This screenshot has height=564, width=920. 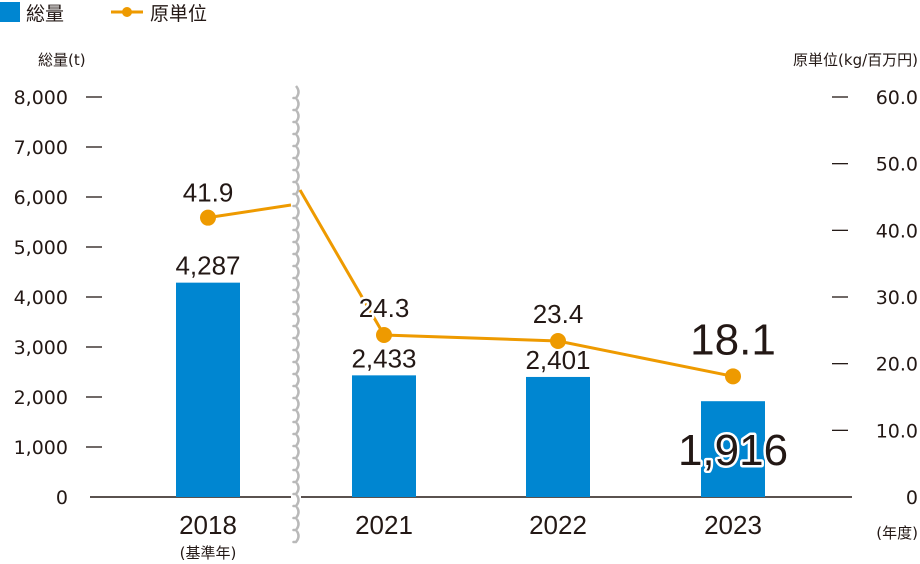 What do you see at coordinates (41, 298) in the screenshot?
I see `left-tick-label: 4,000` at bounding box center [41, 298].